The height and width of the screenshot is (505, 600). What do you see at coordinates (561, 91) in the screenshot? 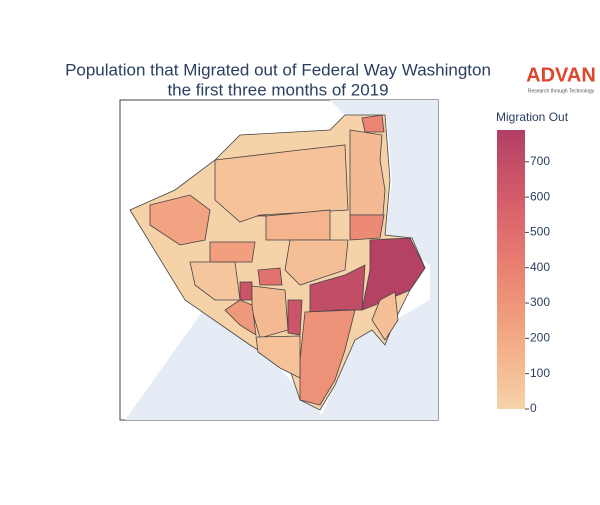
I see `logo-tagline: Research through Technology` at bounding box center [561, 91].